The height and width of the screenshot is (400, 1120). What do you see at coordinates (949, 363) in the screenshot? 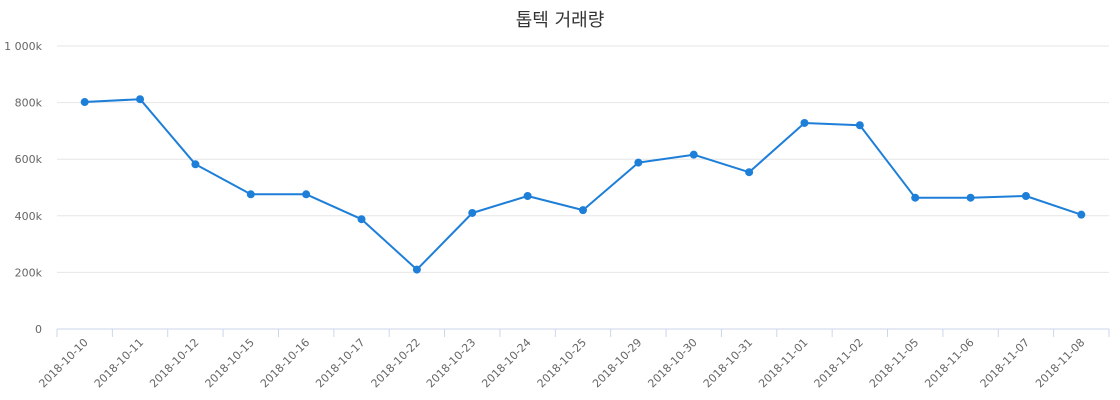
I see `x-tick-label: 2018-11-06` at bounding box center [949, 363].